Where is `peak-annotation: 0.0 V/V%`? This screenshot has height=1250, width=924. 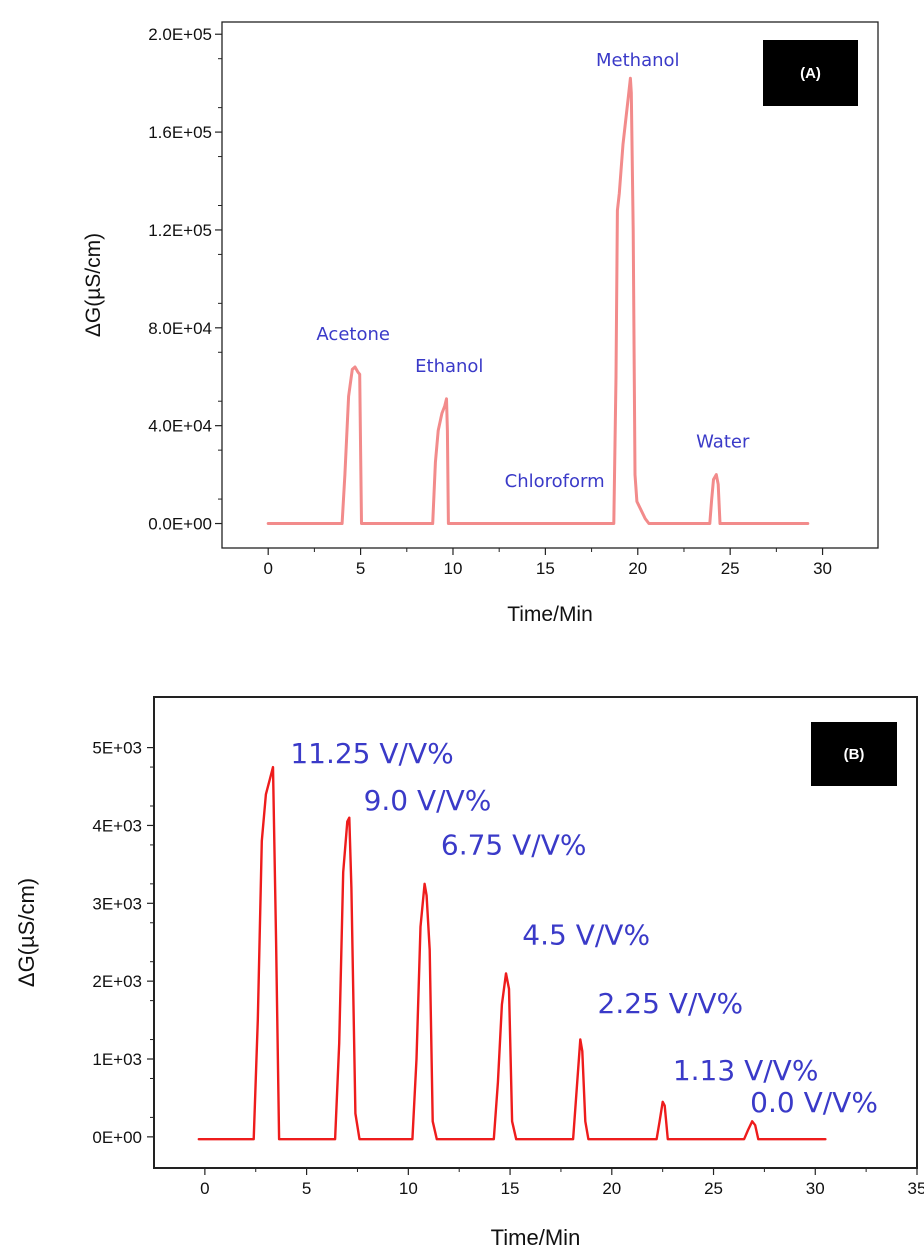 peak-annotation: 0.0 V/V% is located at coordinates (814, 1102).